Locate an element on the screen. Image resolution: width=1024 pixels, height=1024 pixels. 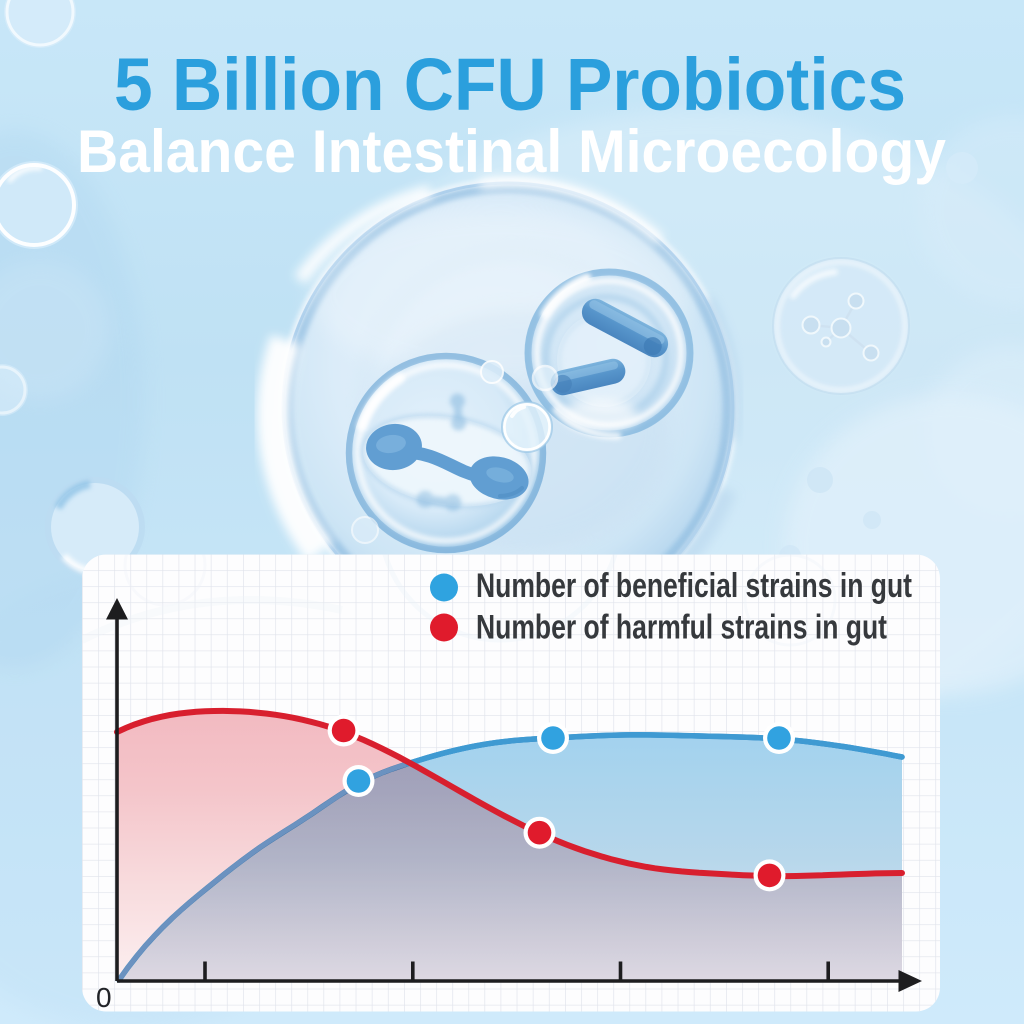
svg-text:Number of beneficial strains i: Number of beneficial strains in gut is located at coordinates (694, 586).